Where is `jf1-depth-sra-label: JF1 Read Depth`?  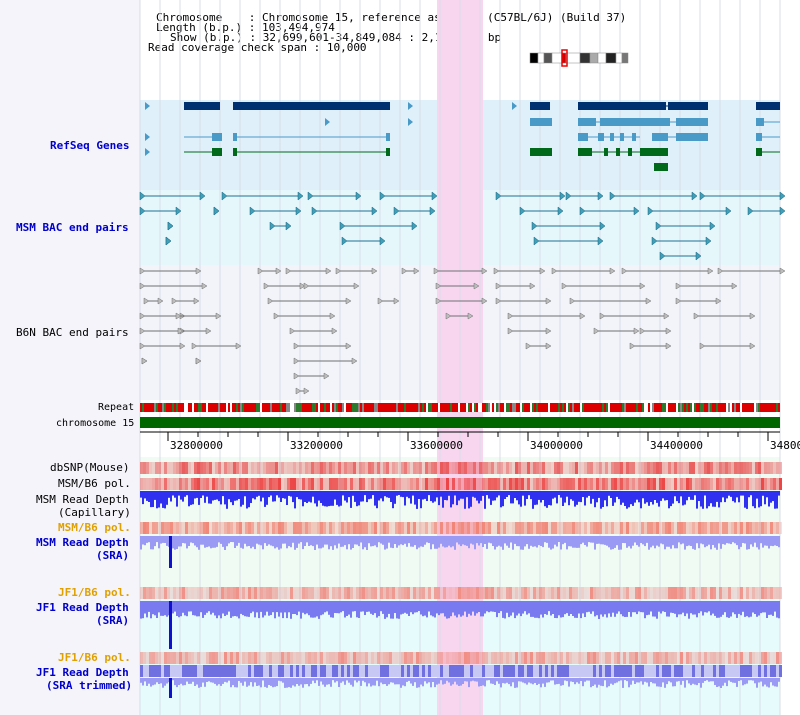
jf1-depth-sra-label: JF1 Read Depth is located at coordinates (82, 607).